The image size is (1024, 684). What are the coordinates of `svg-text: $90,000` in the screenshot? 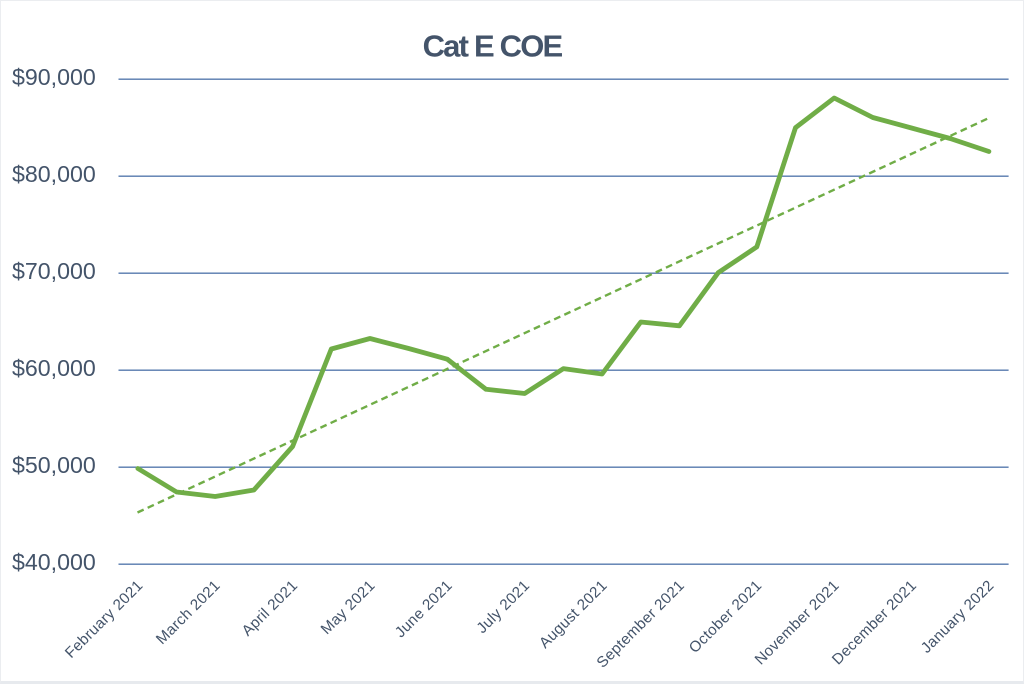 It's located at (54, 77).